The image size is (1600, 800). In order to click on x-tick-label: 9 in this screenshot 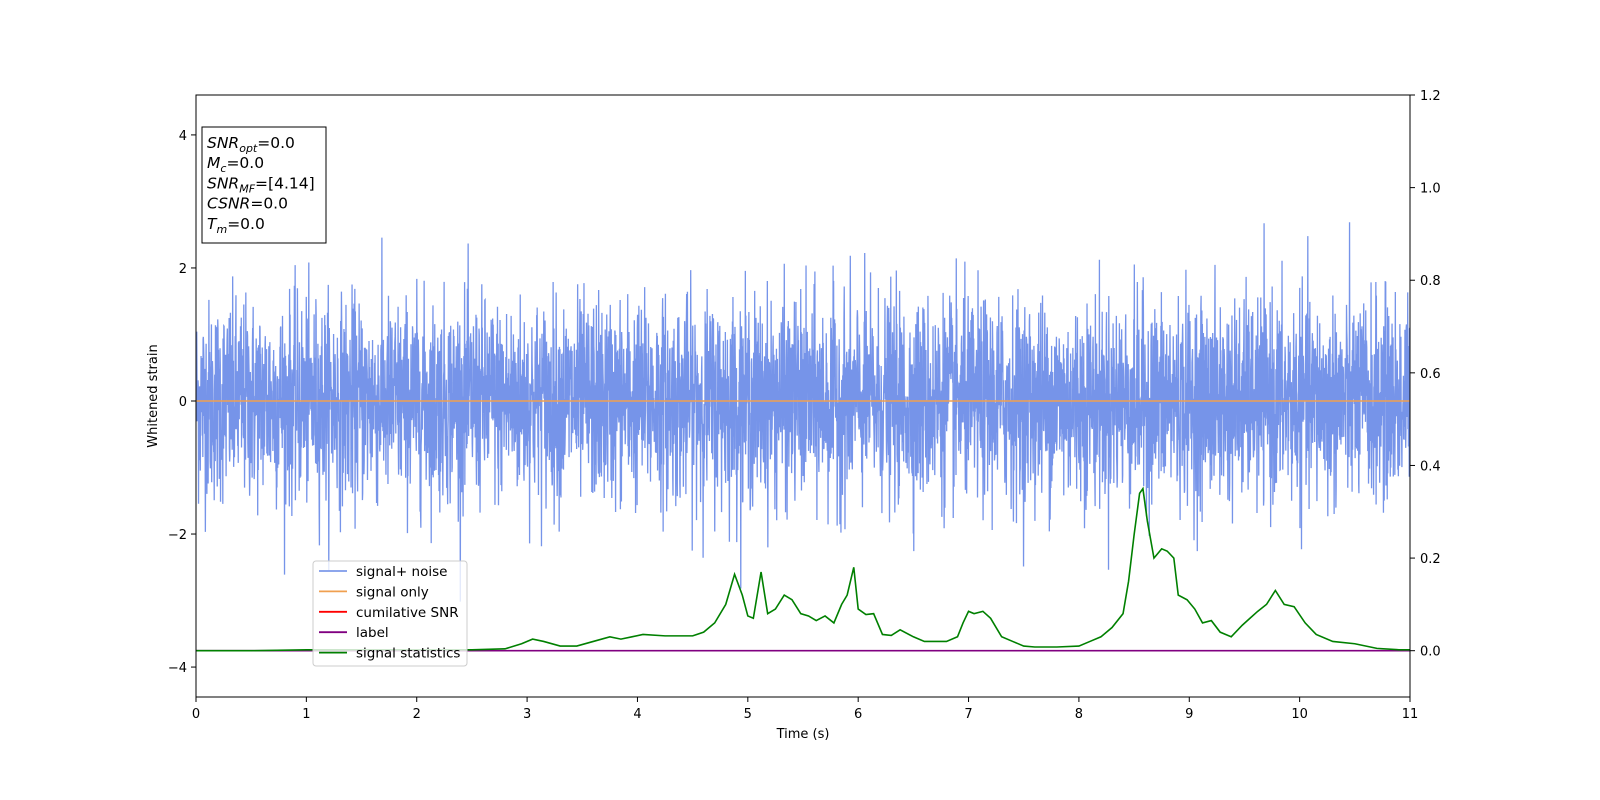, I will do `click(1189, 714)`.